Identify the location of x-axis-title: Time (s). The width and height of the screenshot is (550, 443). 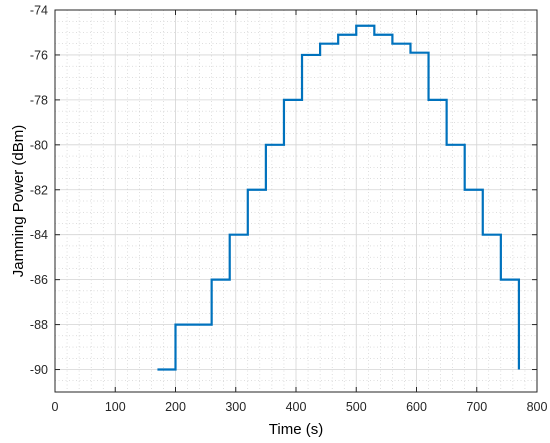
(296, 429).